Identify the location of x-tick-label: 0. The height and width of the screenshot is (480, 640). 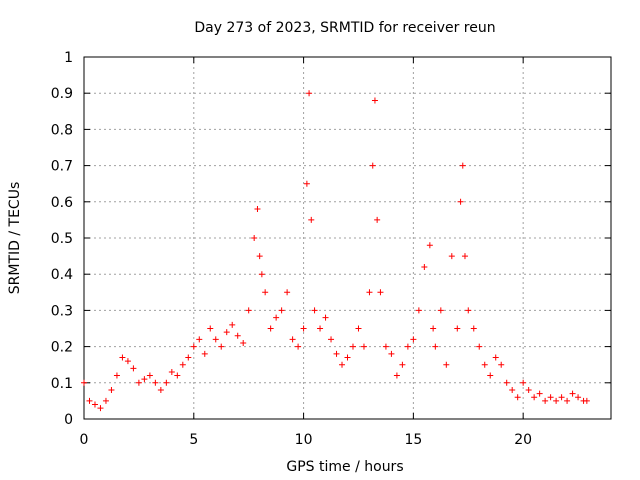
(84, 440).